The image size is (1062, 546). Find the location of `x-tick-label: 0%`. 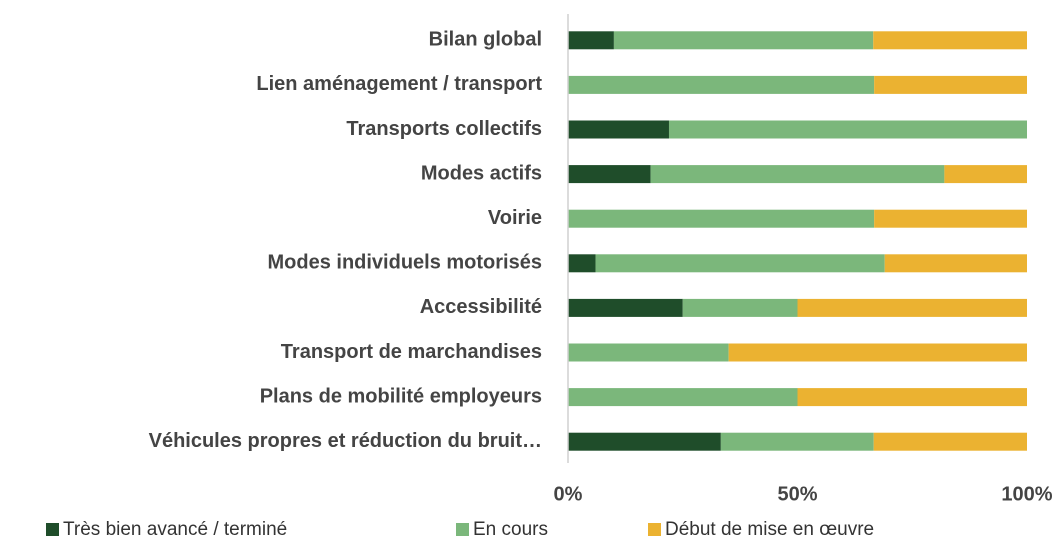

x-tick-label: 0% is located at coordinates (568, 494).